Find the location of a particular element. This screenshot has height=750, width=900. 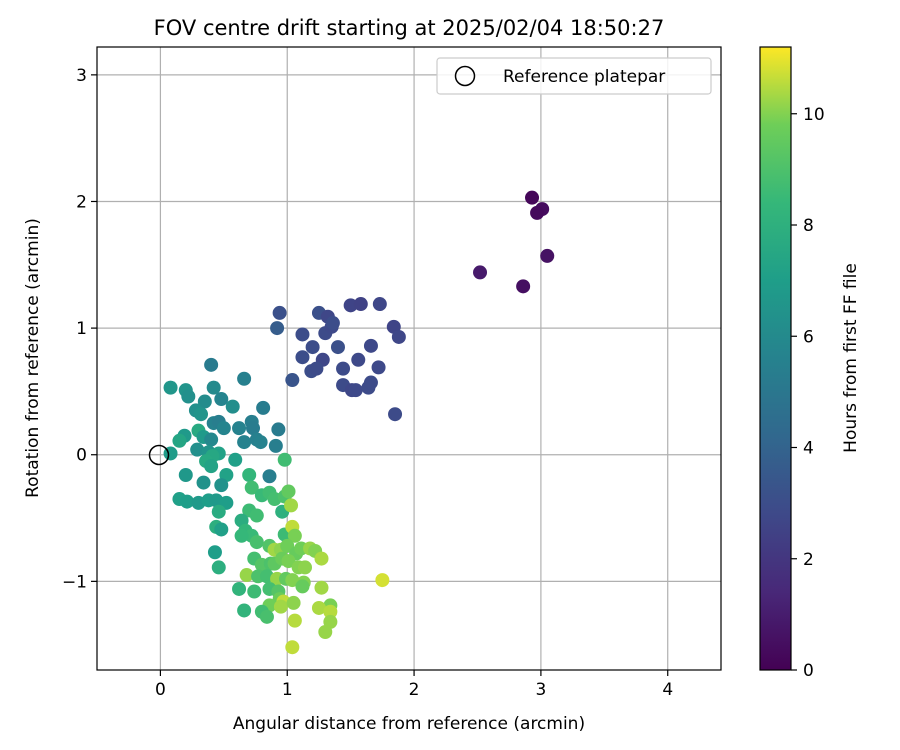

y-axis-label: Rotation from reference (arcmin) is located at coordinates (33, 358).